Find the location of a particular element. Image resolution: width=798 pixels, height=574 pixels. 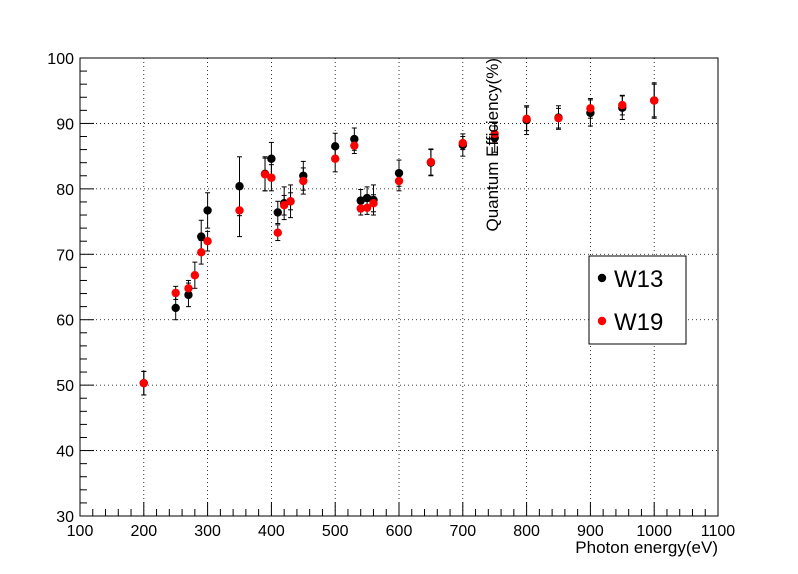

x-axis-title: Photon energy(eV) is located at coordinates (646, 547).